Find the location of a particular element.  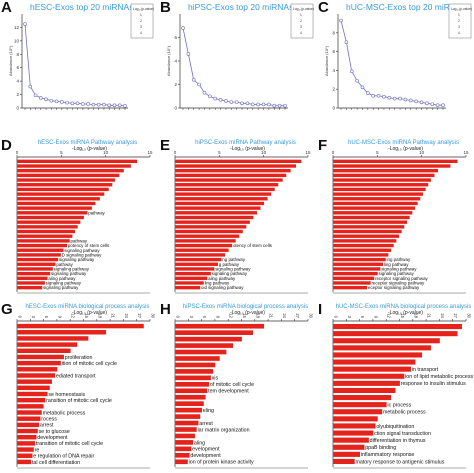

x-tick-label: 27 is located at coordinates (139, 315).